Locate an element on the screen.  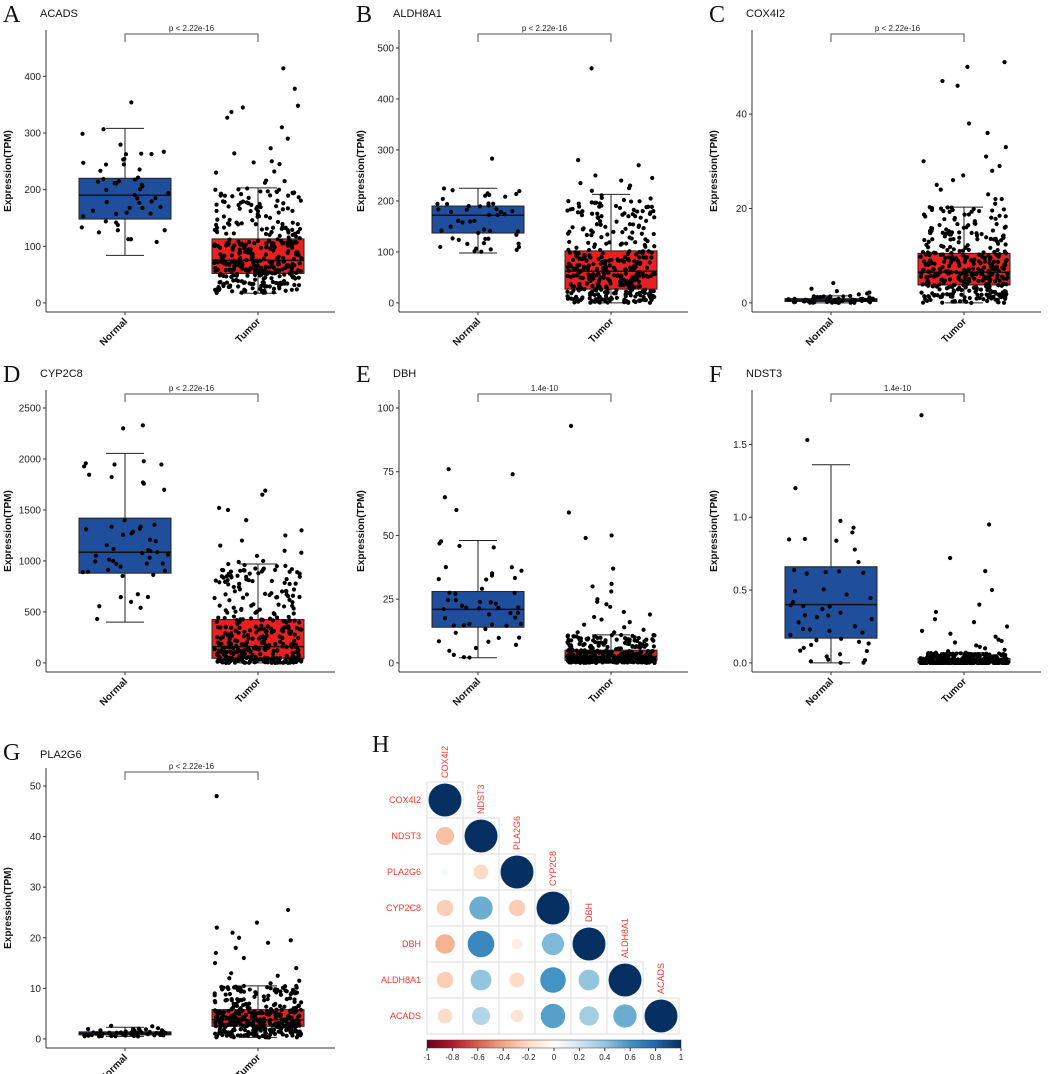
colorbar-tick-label: -0.4 is located at coordinates (503, 1057).